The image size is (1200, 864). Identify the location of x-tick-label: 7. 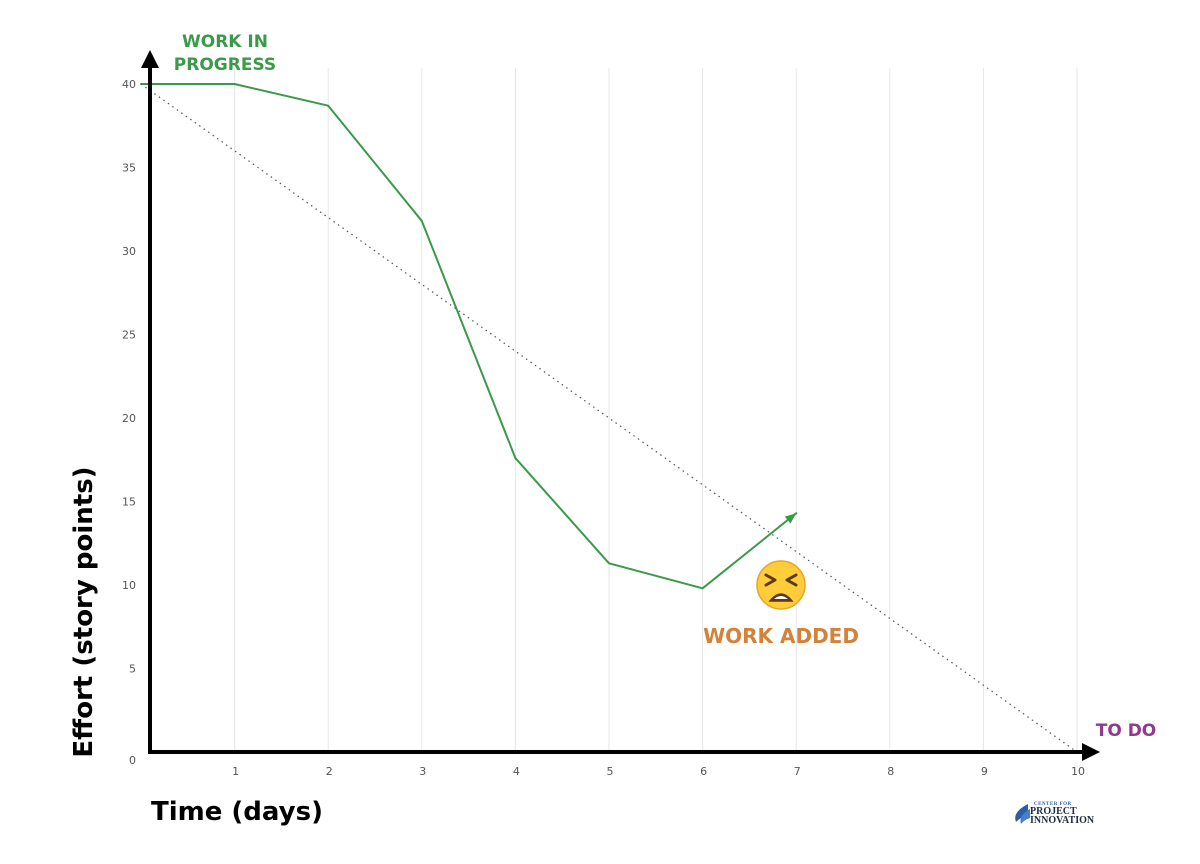
(797, 771).